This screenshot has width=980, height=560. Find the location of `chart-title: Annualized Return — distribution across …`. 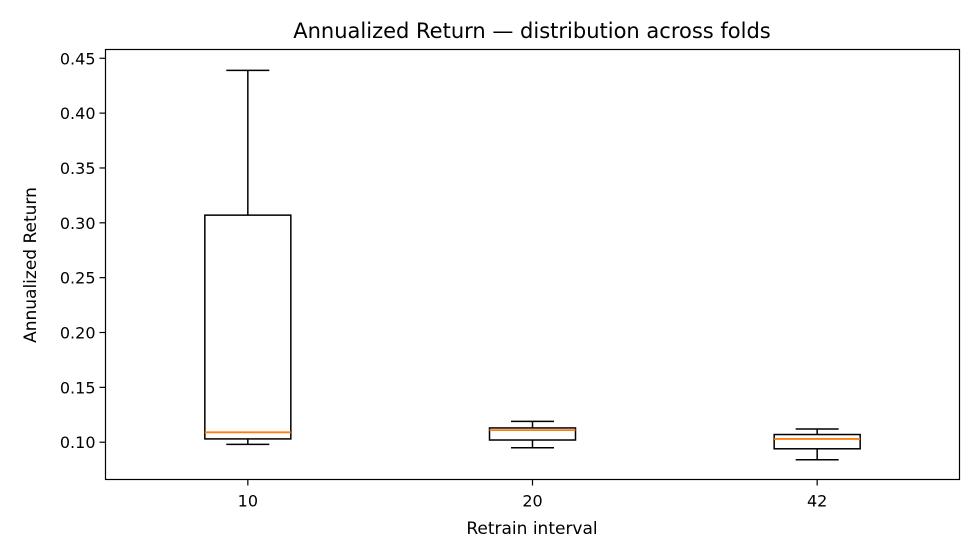

chart-title: Annualized Return — distribution across … is located at coordinates (532, 31).